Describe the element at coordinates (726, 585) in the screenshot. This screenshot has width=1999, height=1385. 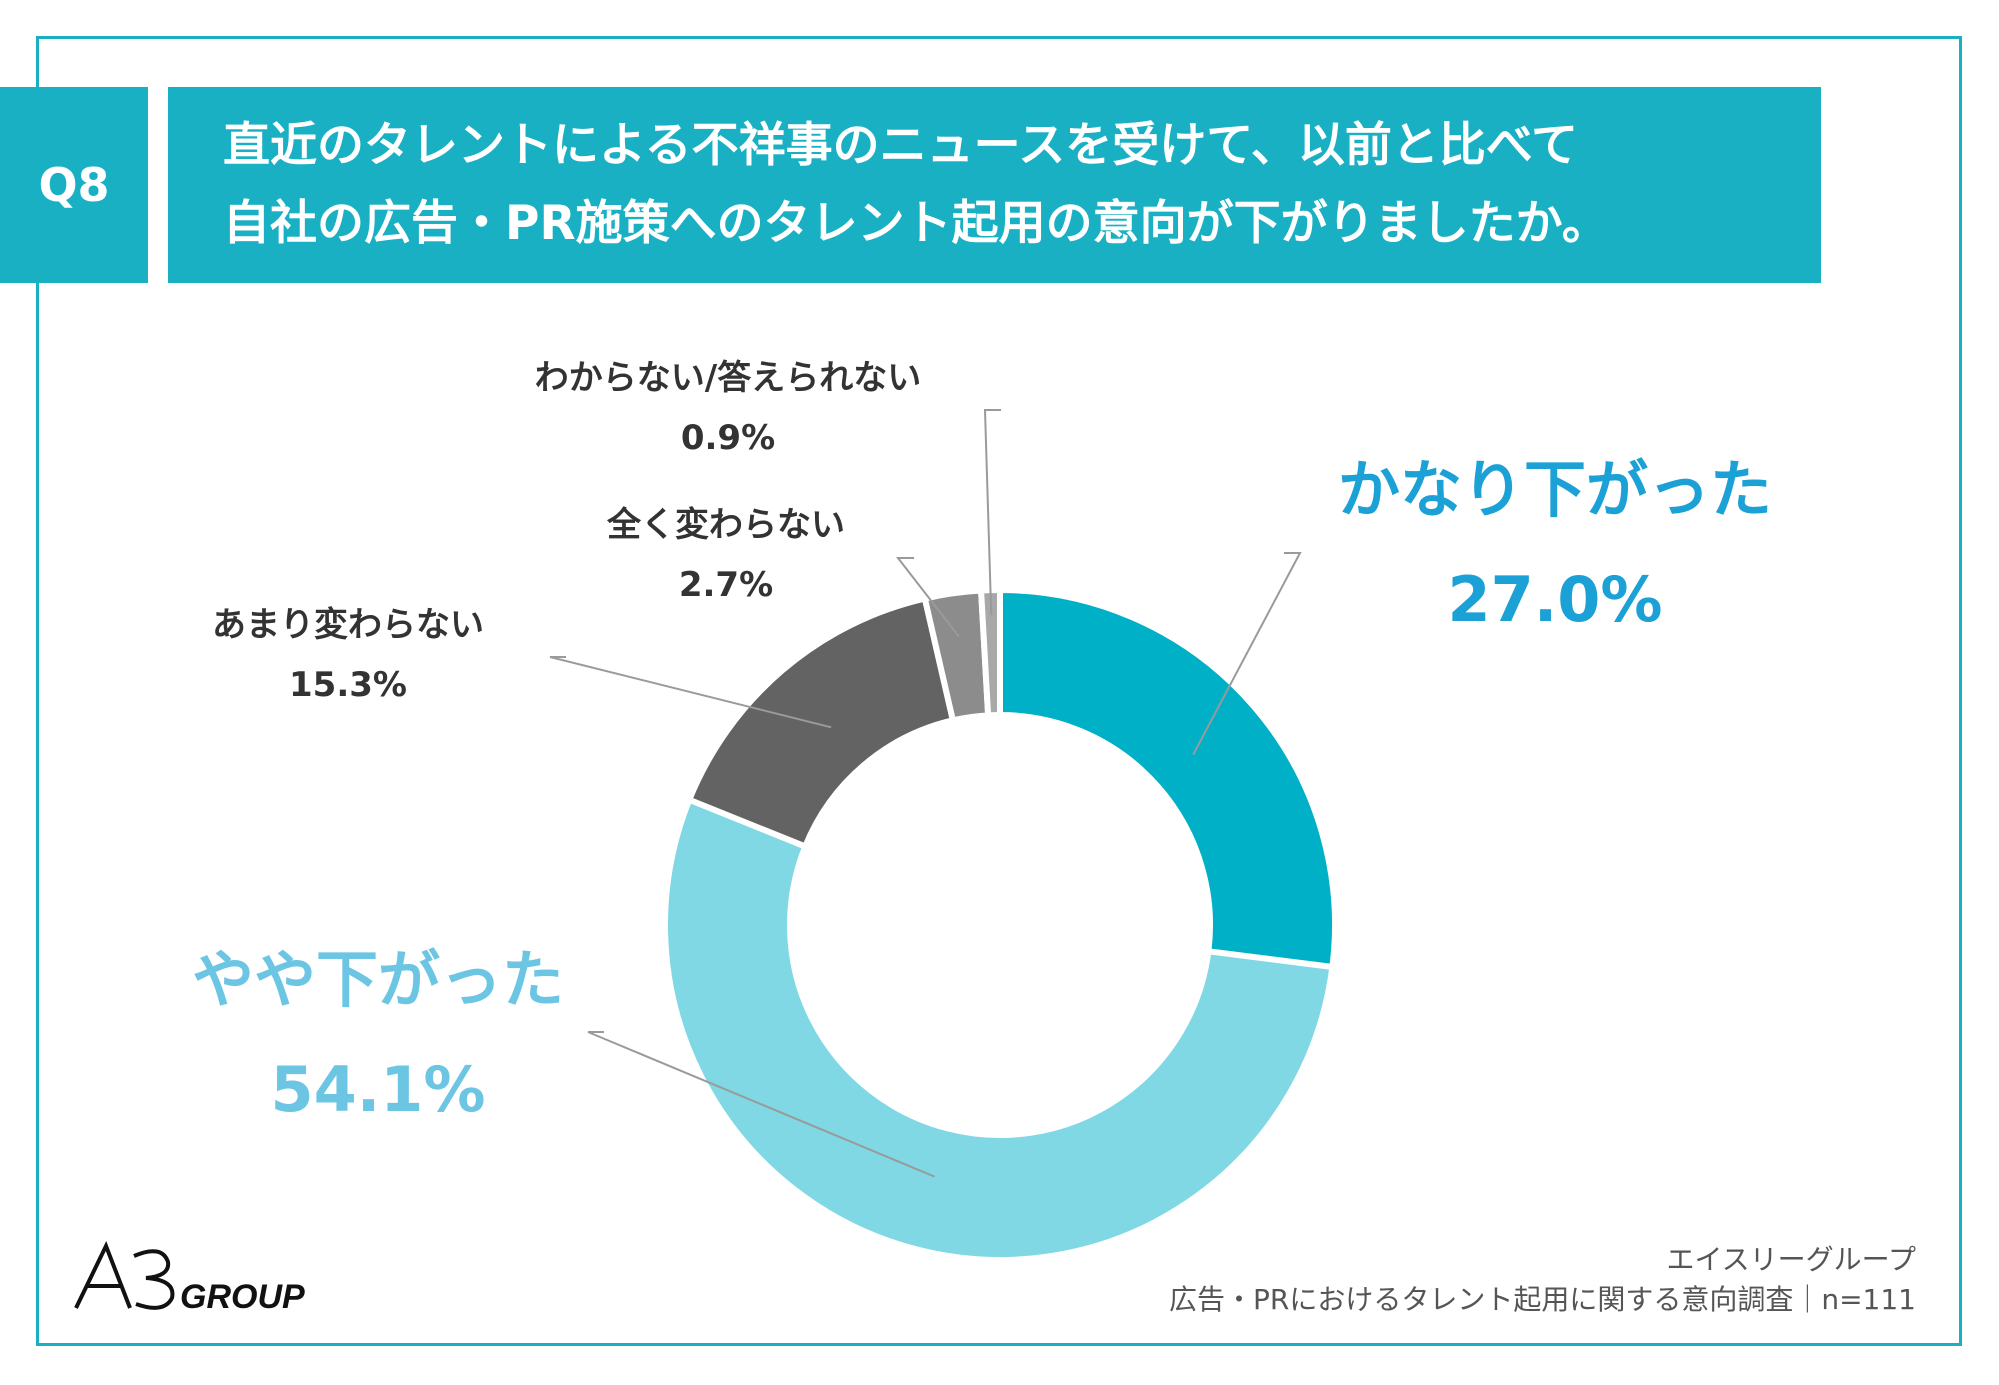
I see `slice-label-value: 2.7%` at that location.